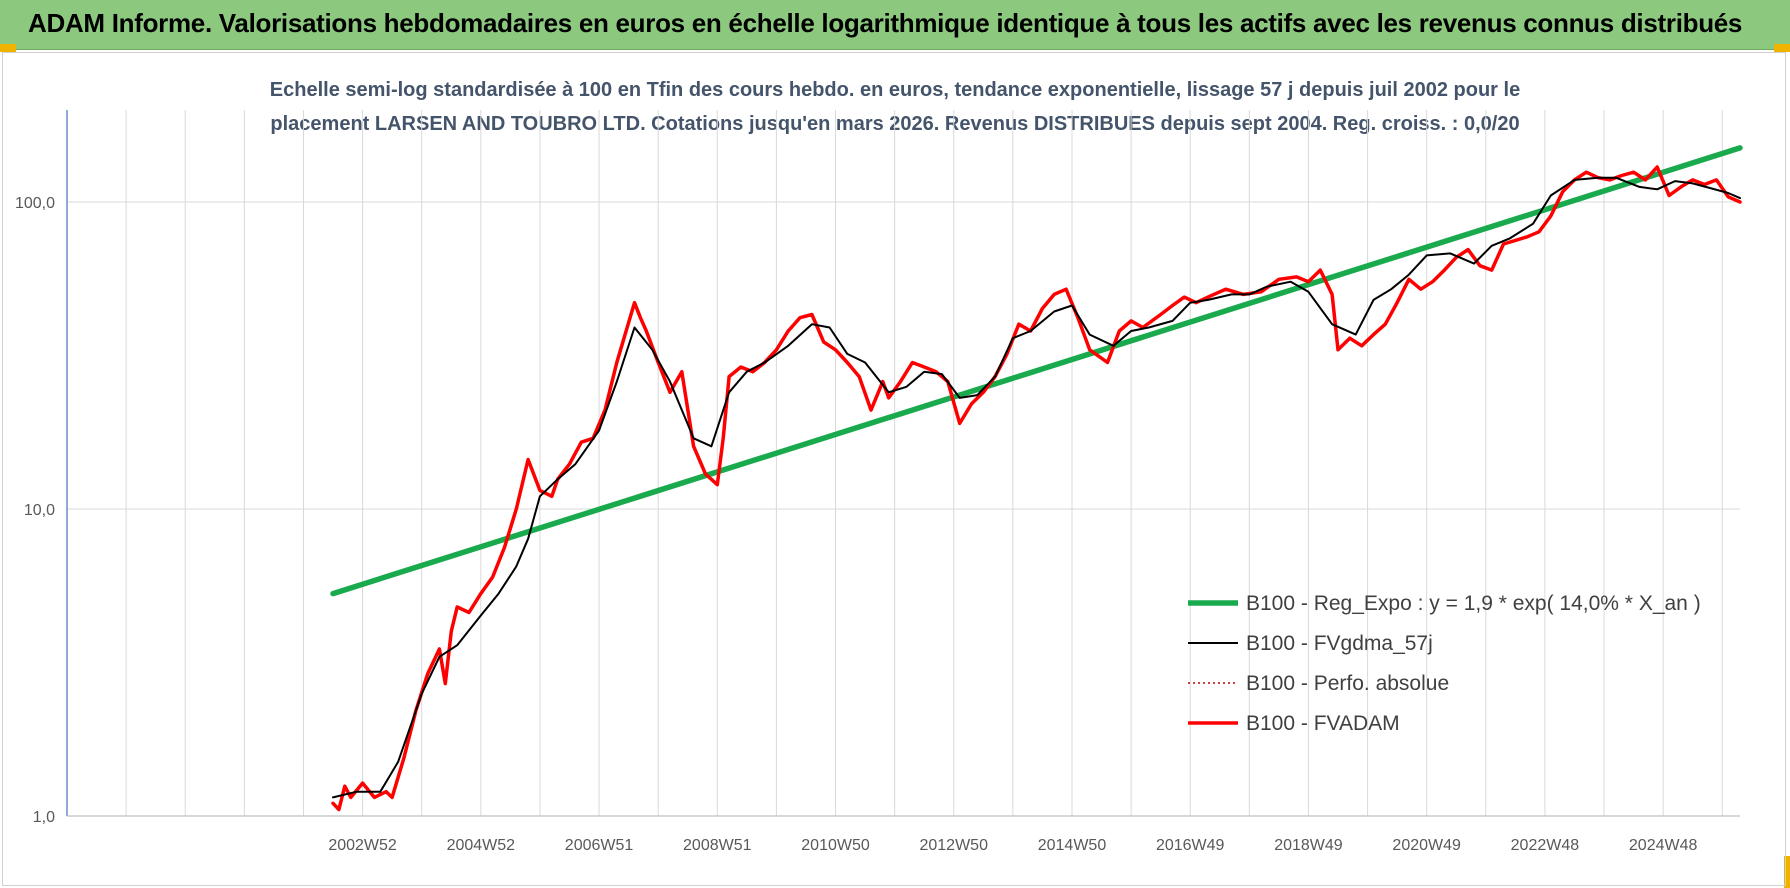 This screenshot has height=888, width=1790. What do you see at coordinates (953, 845) in the screenshot?
I see `x-tick-label: 2012W50` at bounding box center [953, 845].